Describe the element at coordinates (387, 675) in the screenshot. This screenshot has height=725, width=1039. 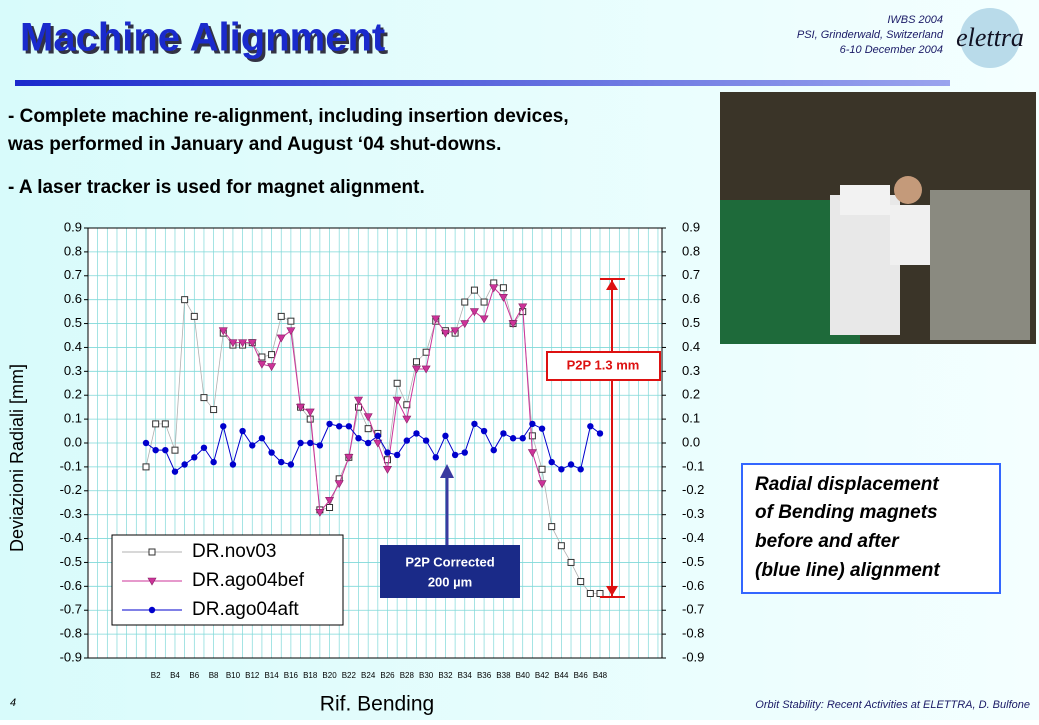
I see `x-tick-label: B26` at that location.